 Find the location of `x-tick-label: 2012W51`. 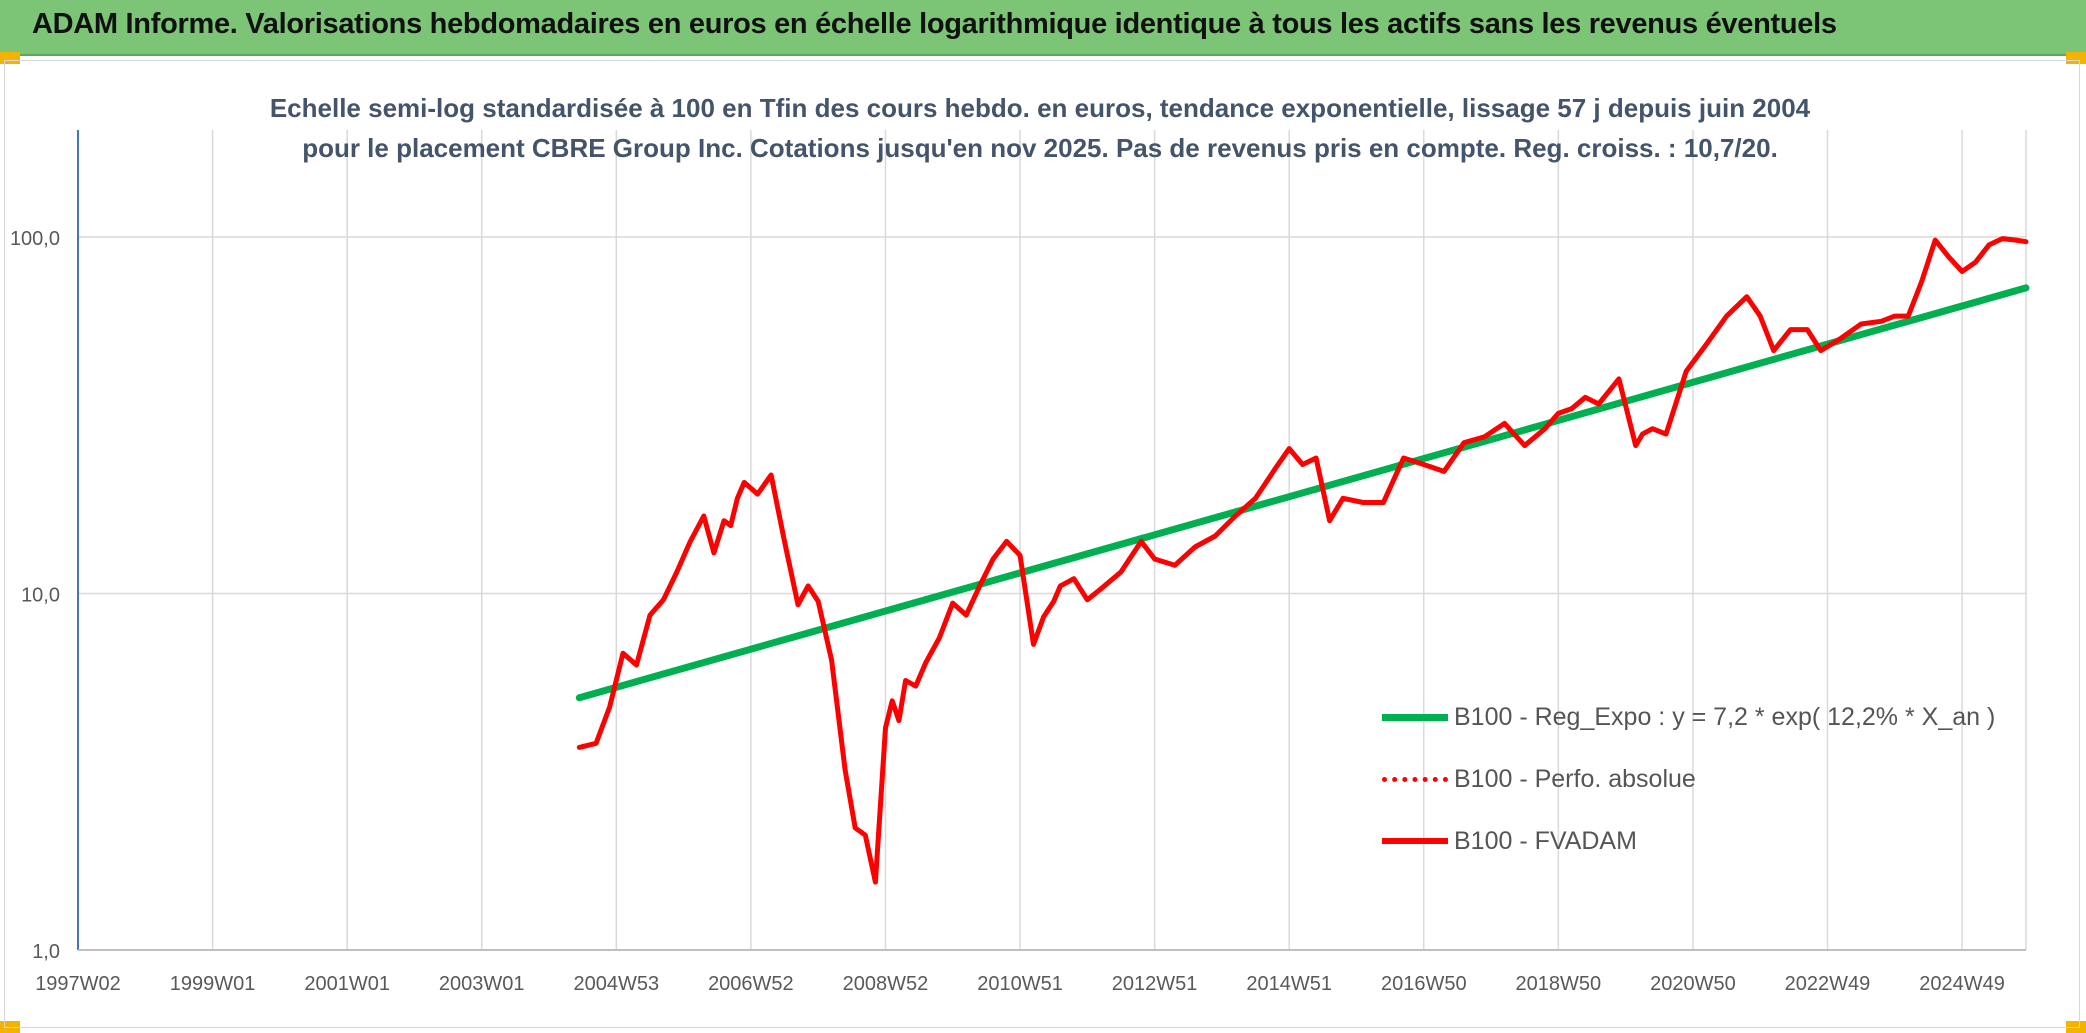

x-tick-label: 2012W51 is located at coordinates (1155, 984).